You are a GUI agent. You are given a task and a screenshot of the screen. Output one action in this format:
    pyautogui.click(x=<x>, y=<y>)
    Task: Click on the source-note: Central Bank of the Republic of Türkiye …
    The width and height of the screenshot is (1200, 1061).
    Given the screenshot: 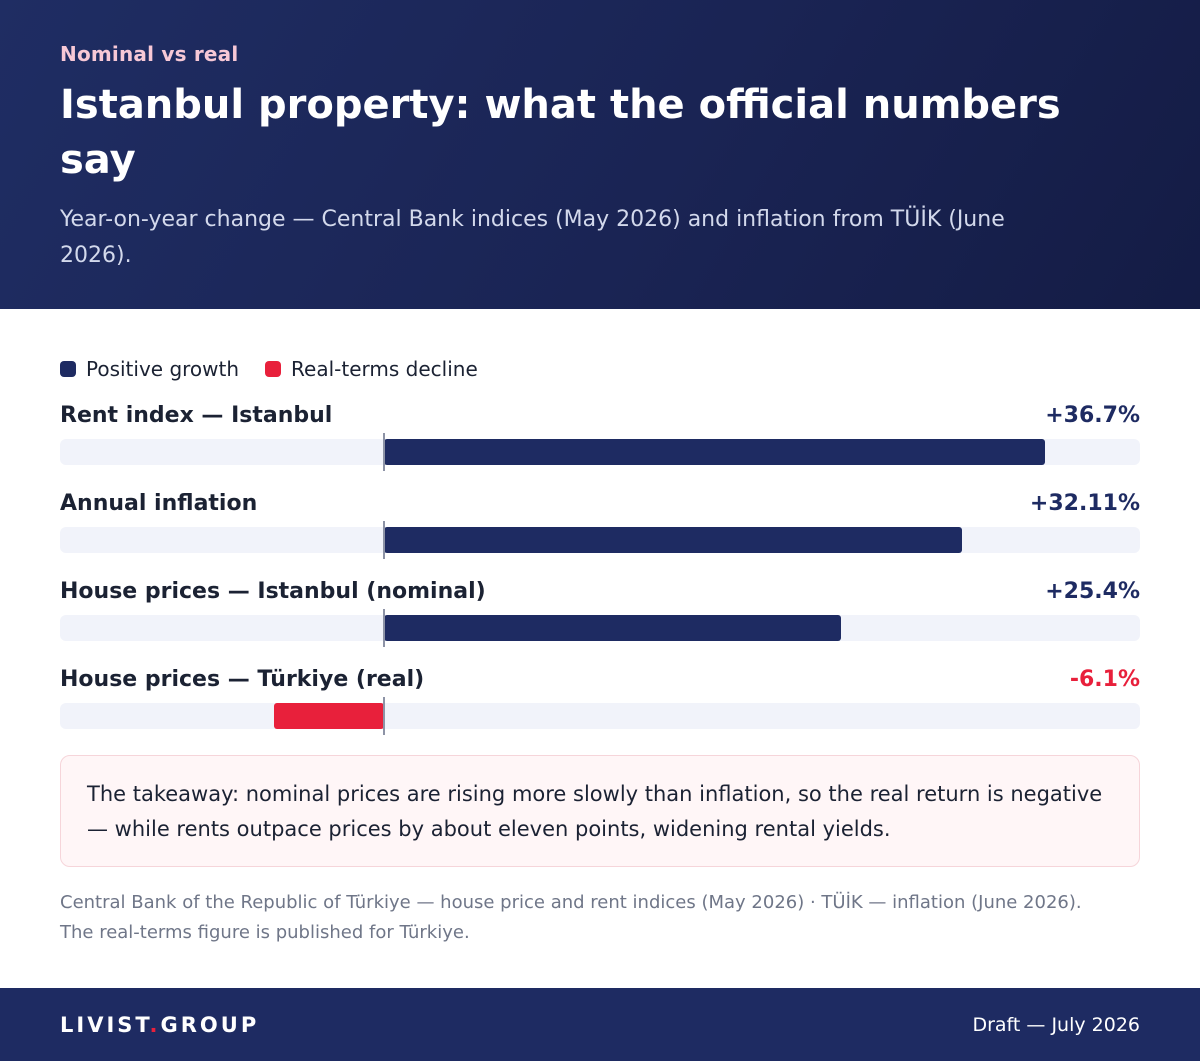 What is the action you would take?
    pyautogui.click(x=605, y=918)
    